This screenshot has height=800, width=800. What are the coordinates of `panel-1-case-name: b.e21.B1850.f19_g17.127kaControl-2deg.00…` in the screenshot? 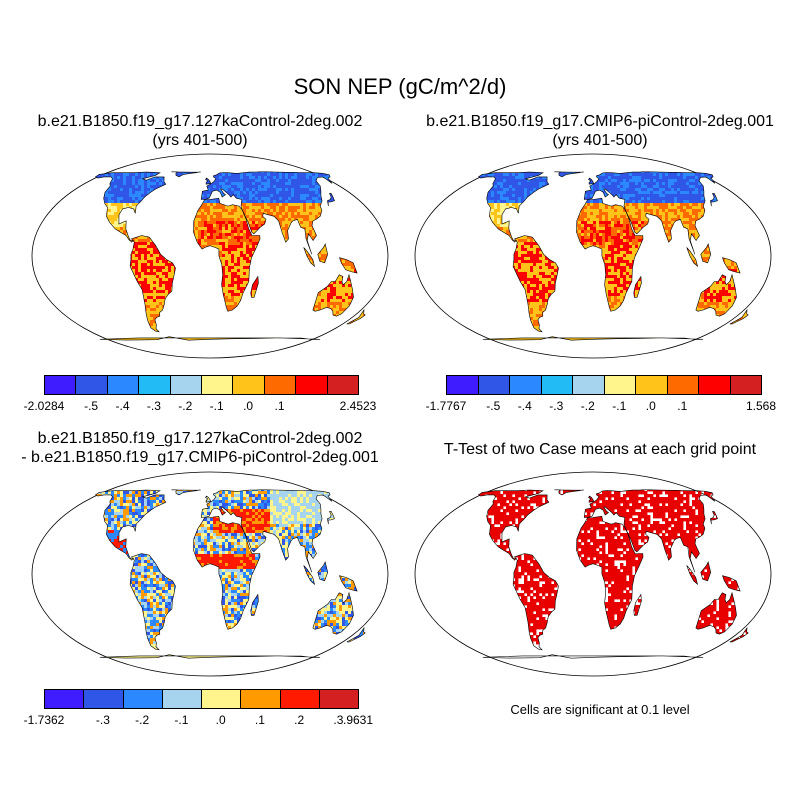 It's located at (200, 121).